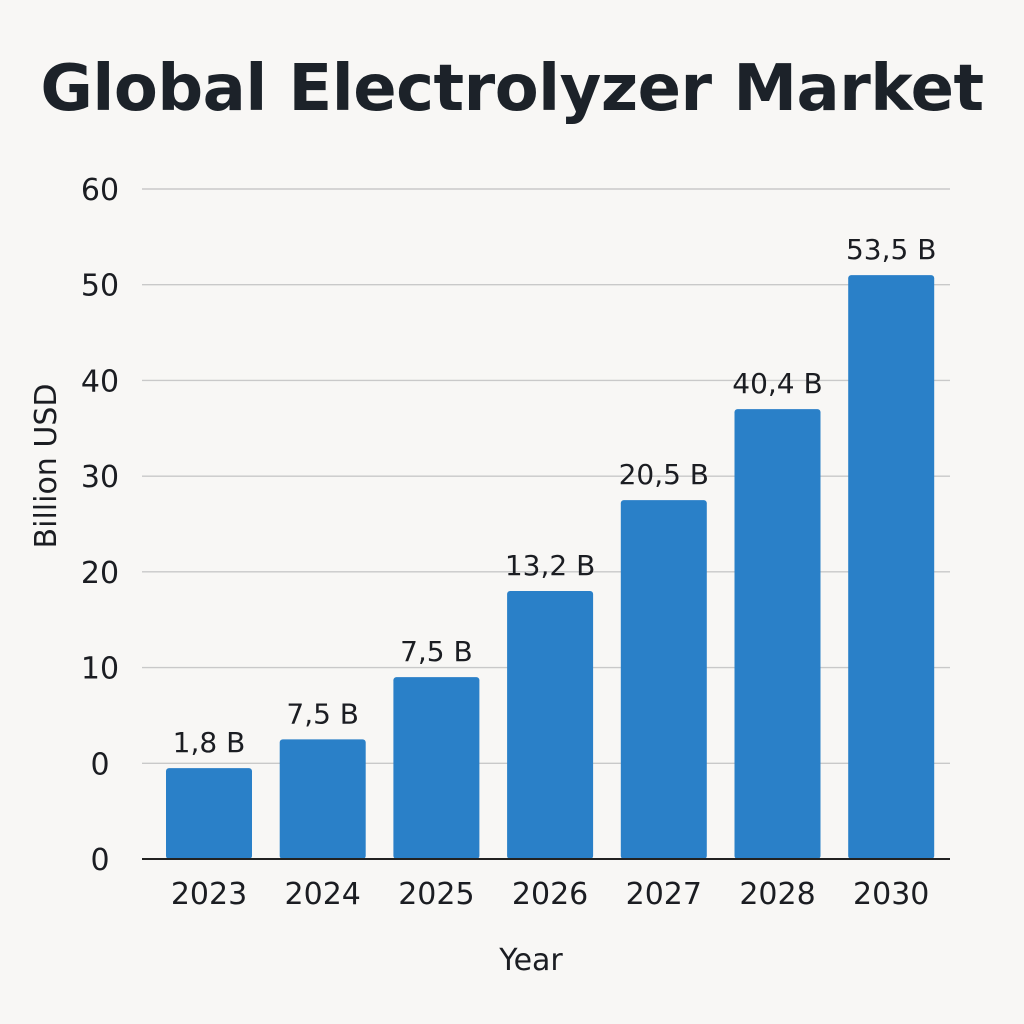 Image resolution: width=1024 pixels, height=1024 pixels. Describe the element at coordinates (436, 894) in the screenshot. I see `x-tick-label-2025: 2025` at that location.